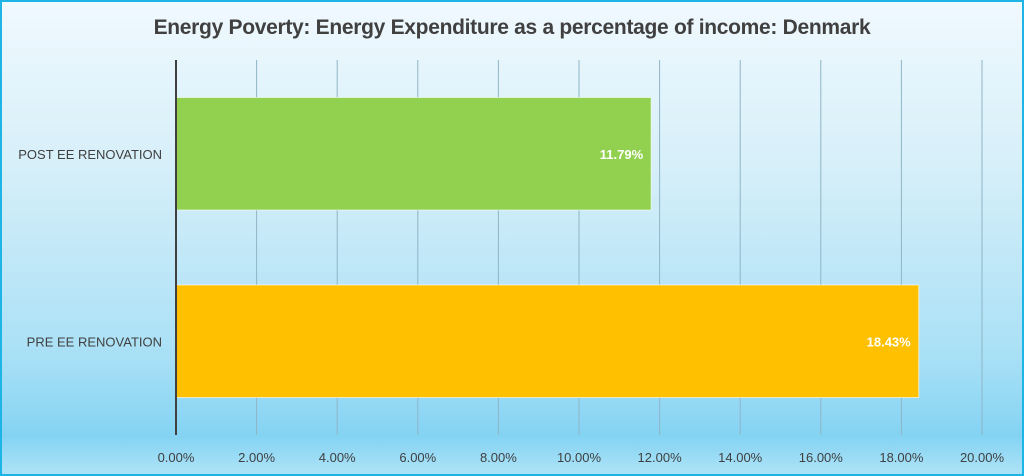 Image resolution: width=1024 pixels, height=476 pixels. What do you see at coordinates (740, 457) in the screenshot?
I see `x-tick-label: 14.00%` at bounding box center [740, 457].